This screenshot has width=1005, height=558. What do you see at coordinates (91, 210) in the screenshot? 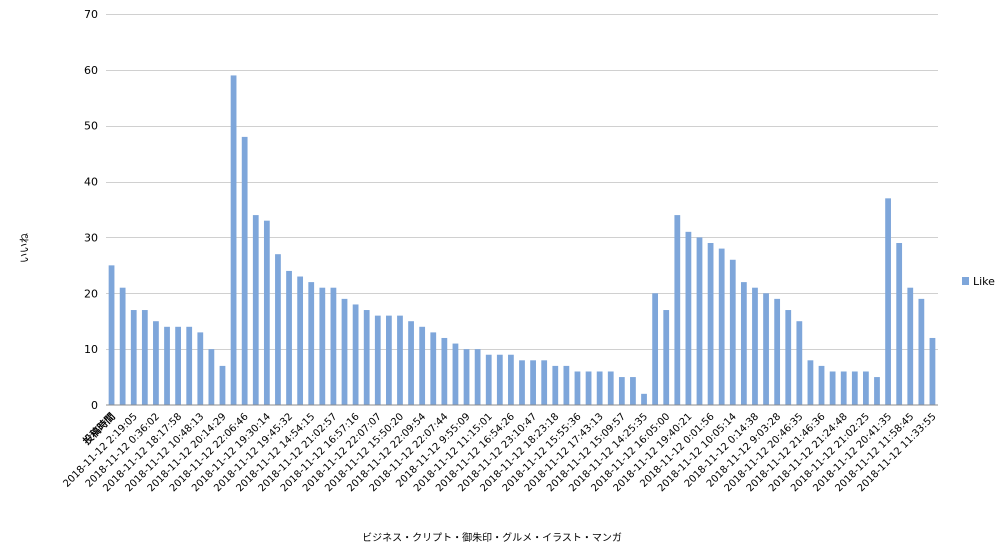
I see `y-axis-ticks: 0 10 20 30 40 50 60 70` at bounding box center [91, 210].